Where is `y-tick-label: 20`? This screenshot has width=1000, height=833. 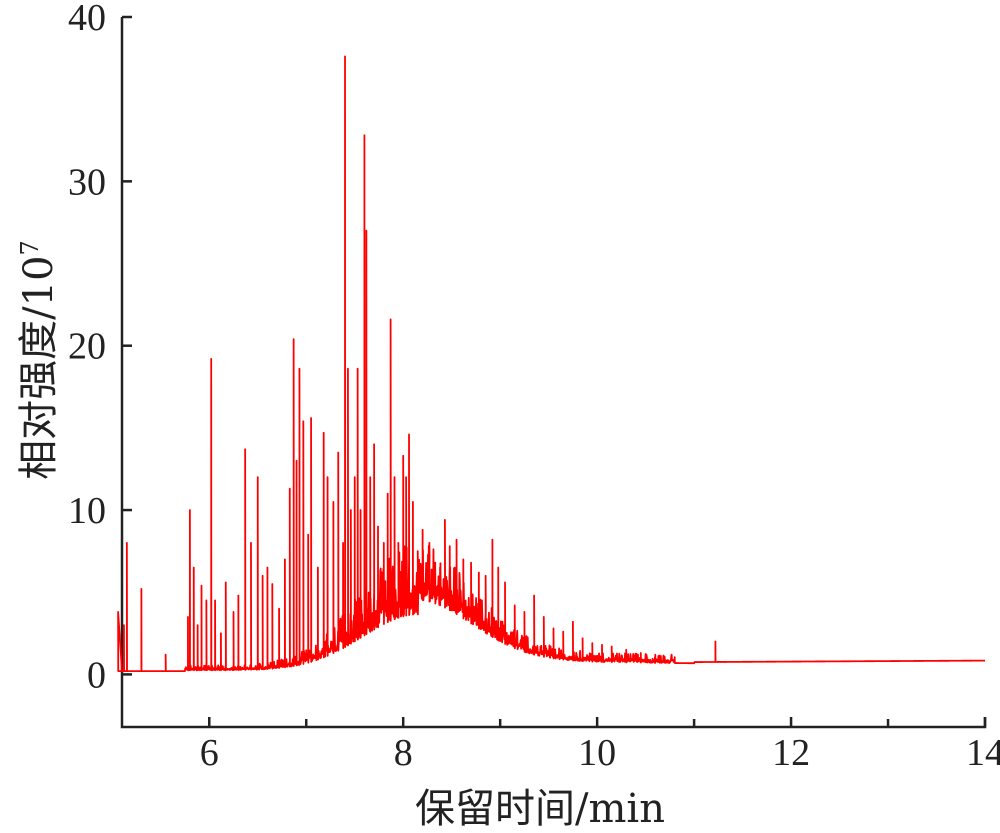 y-tick-label: 20 is located at coordinates (87, 347).